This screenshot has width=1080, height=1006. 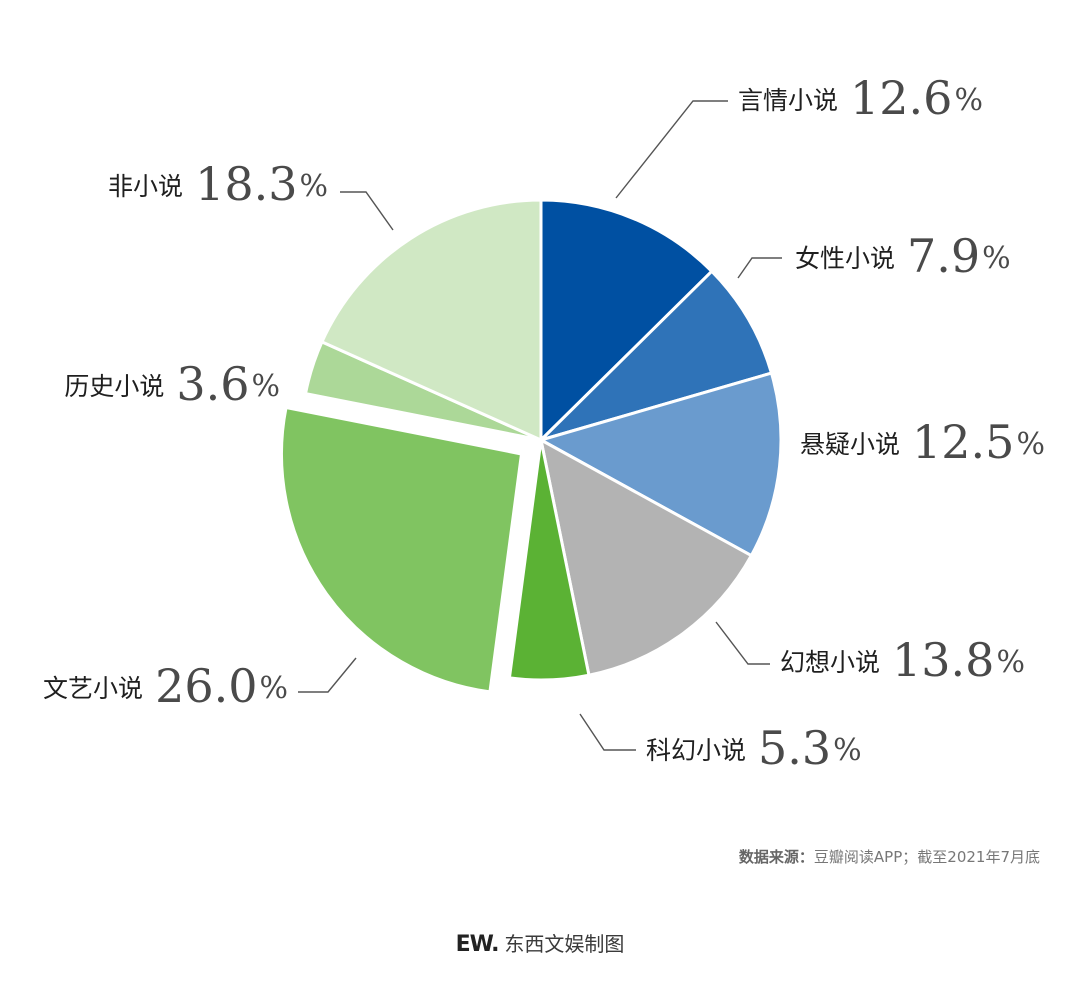 What do you see at coordinates (477, 944) in the screenshot?
I see `ew-logo: EW.` at bounding box center [477, 944].